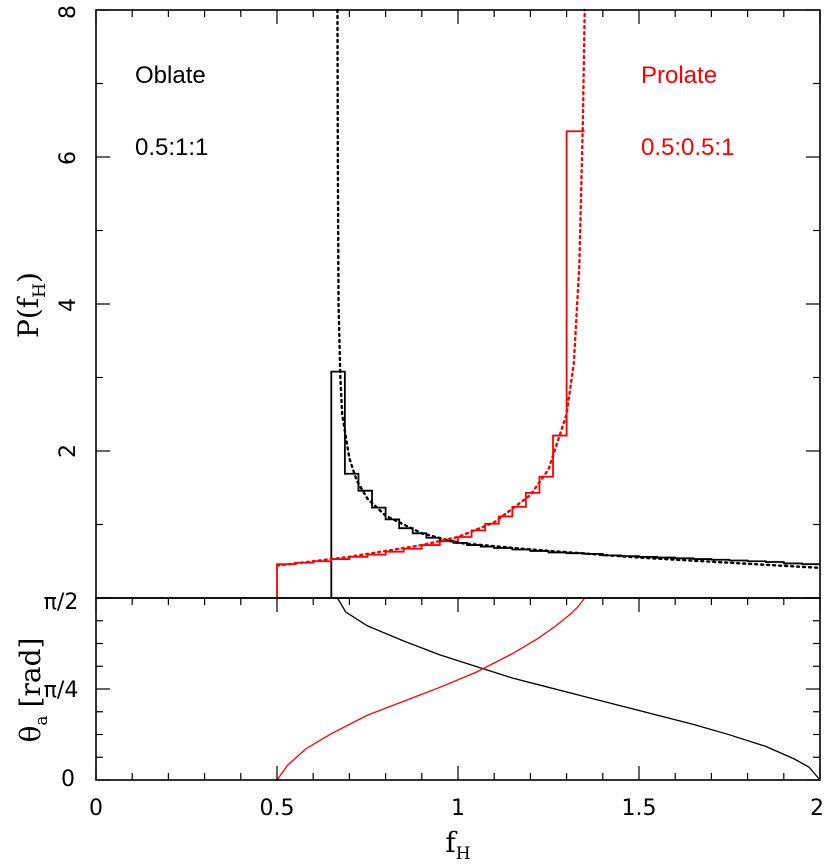 The image size is (830, 865). I want to click on x-axis-title-sub: H, so click(463, 854).